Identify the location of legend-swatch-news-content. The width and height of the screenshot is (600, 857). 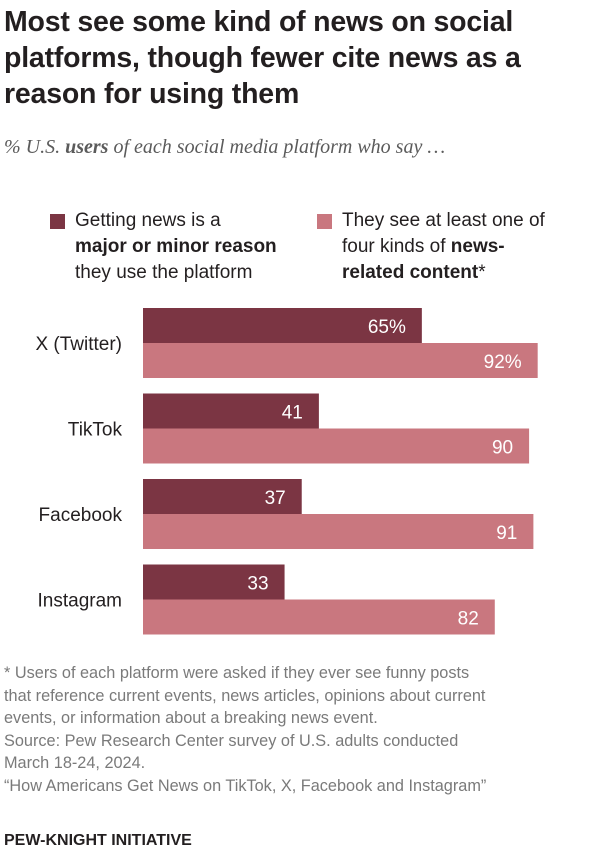
(324, 221).